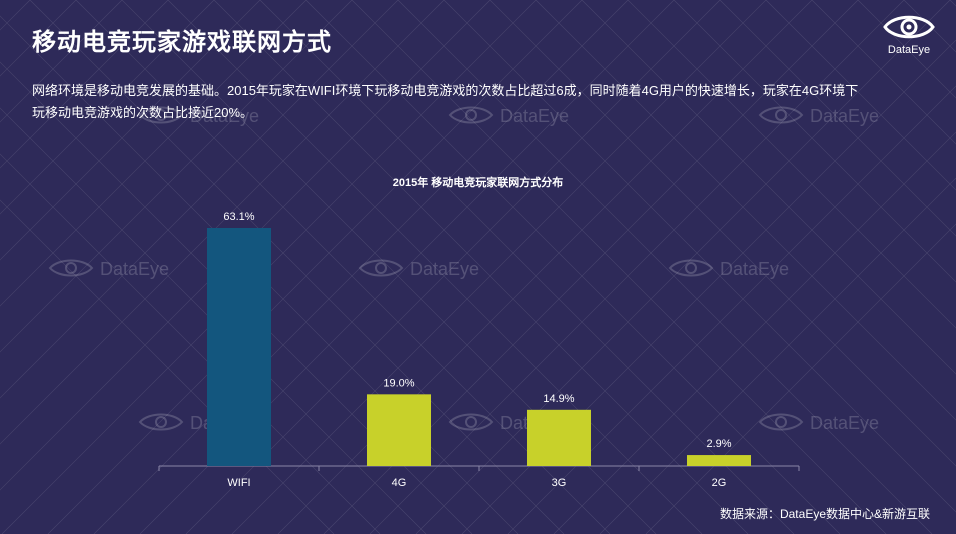  I want to click on x-tick-label: WIFI, so click(238, 483).